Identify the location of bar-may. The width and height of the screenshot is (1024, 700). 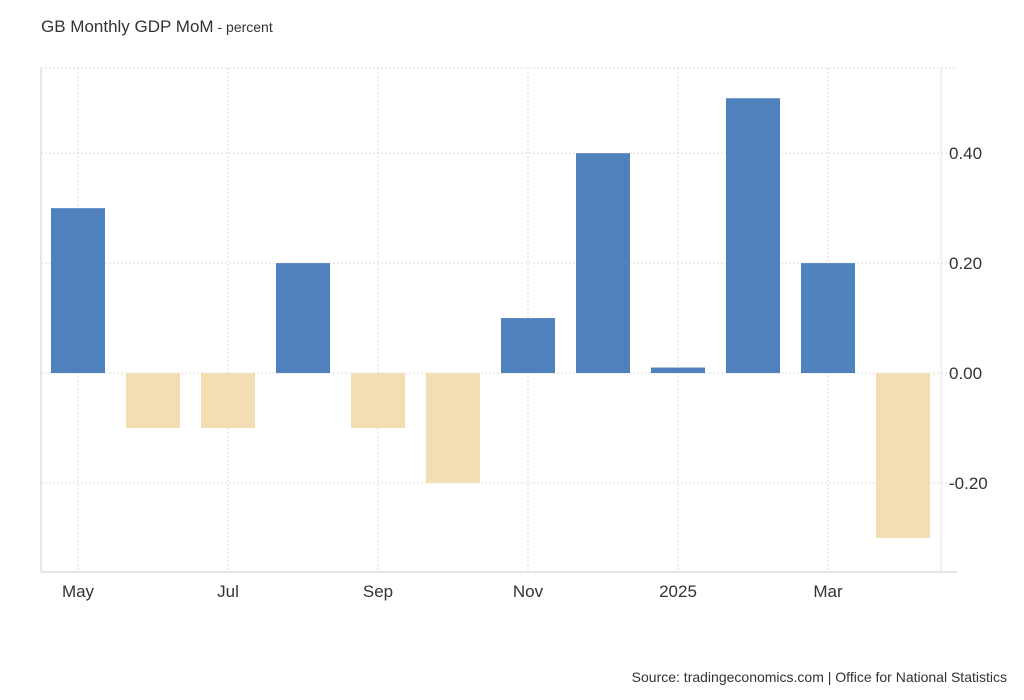
(78, 291).